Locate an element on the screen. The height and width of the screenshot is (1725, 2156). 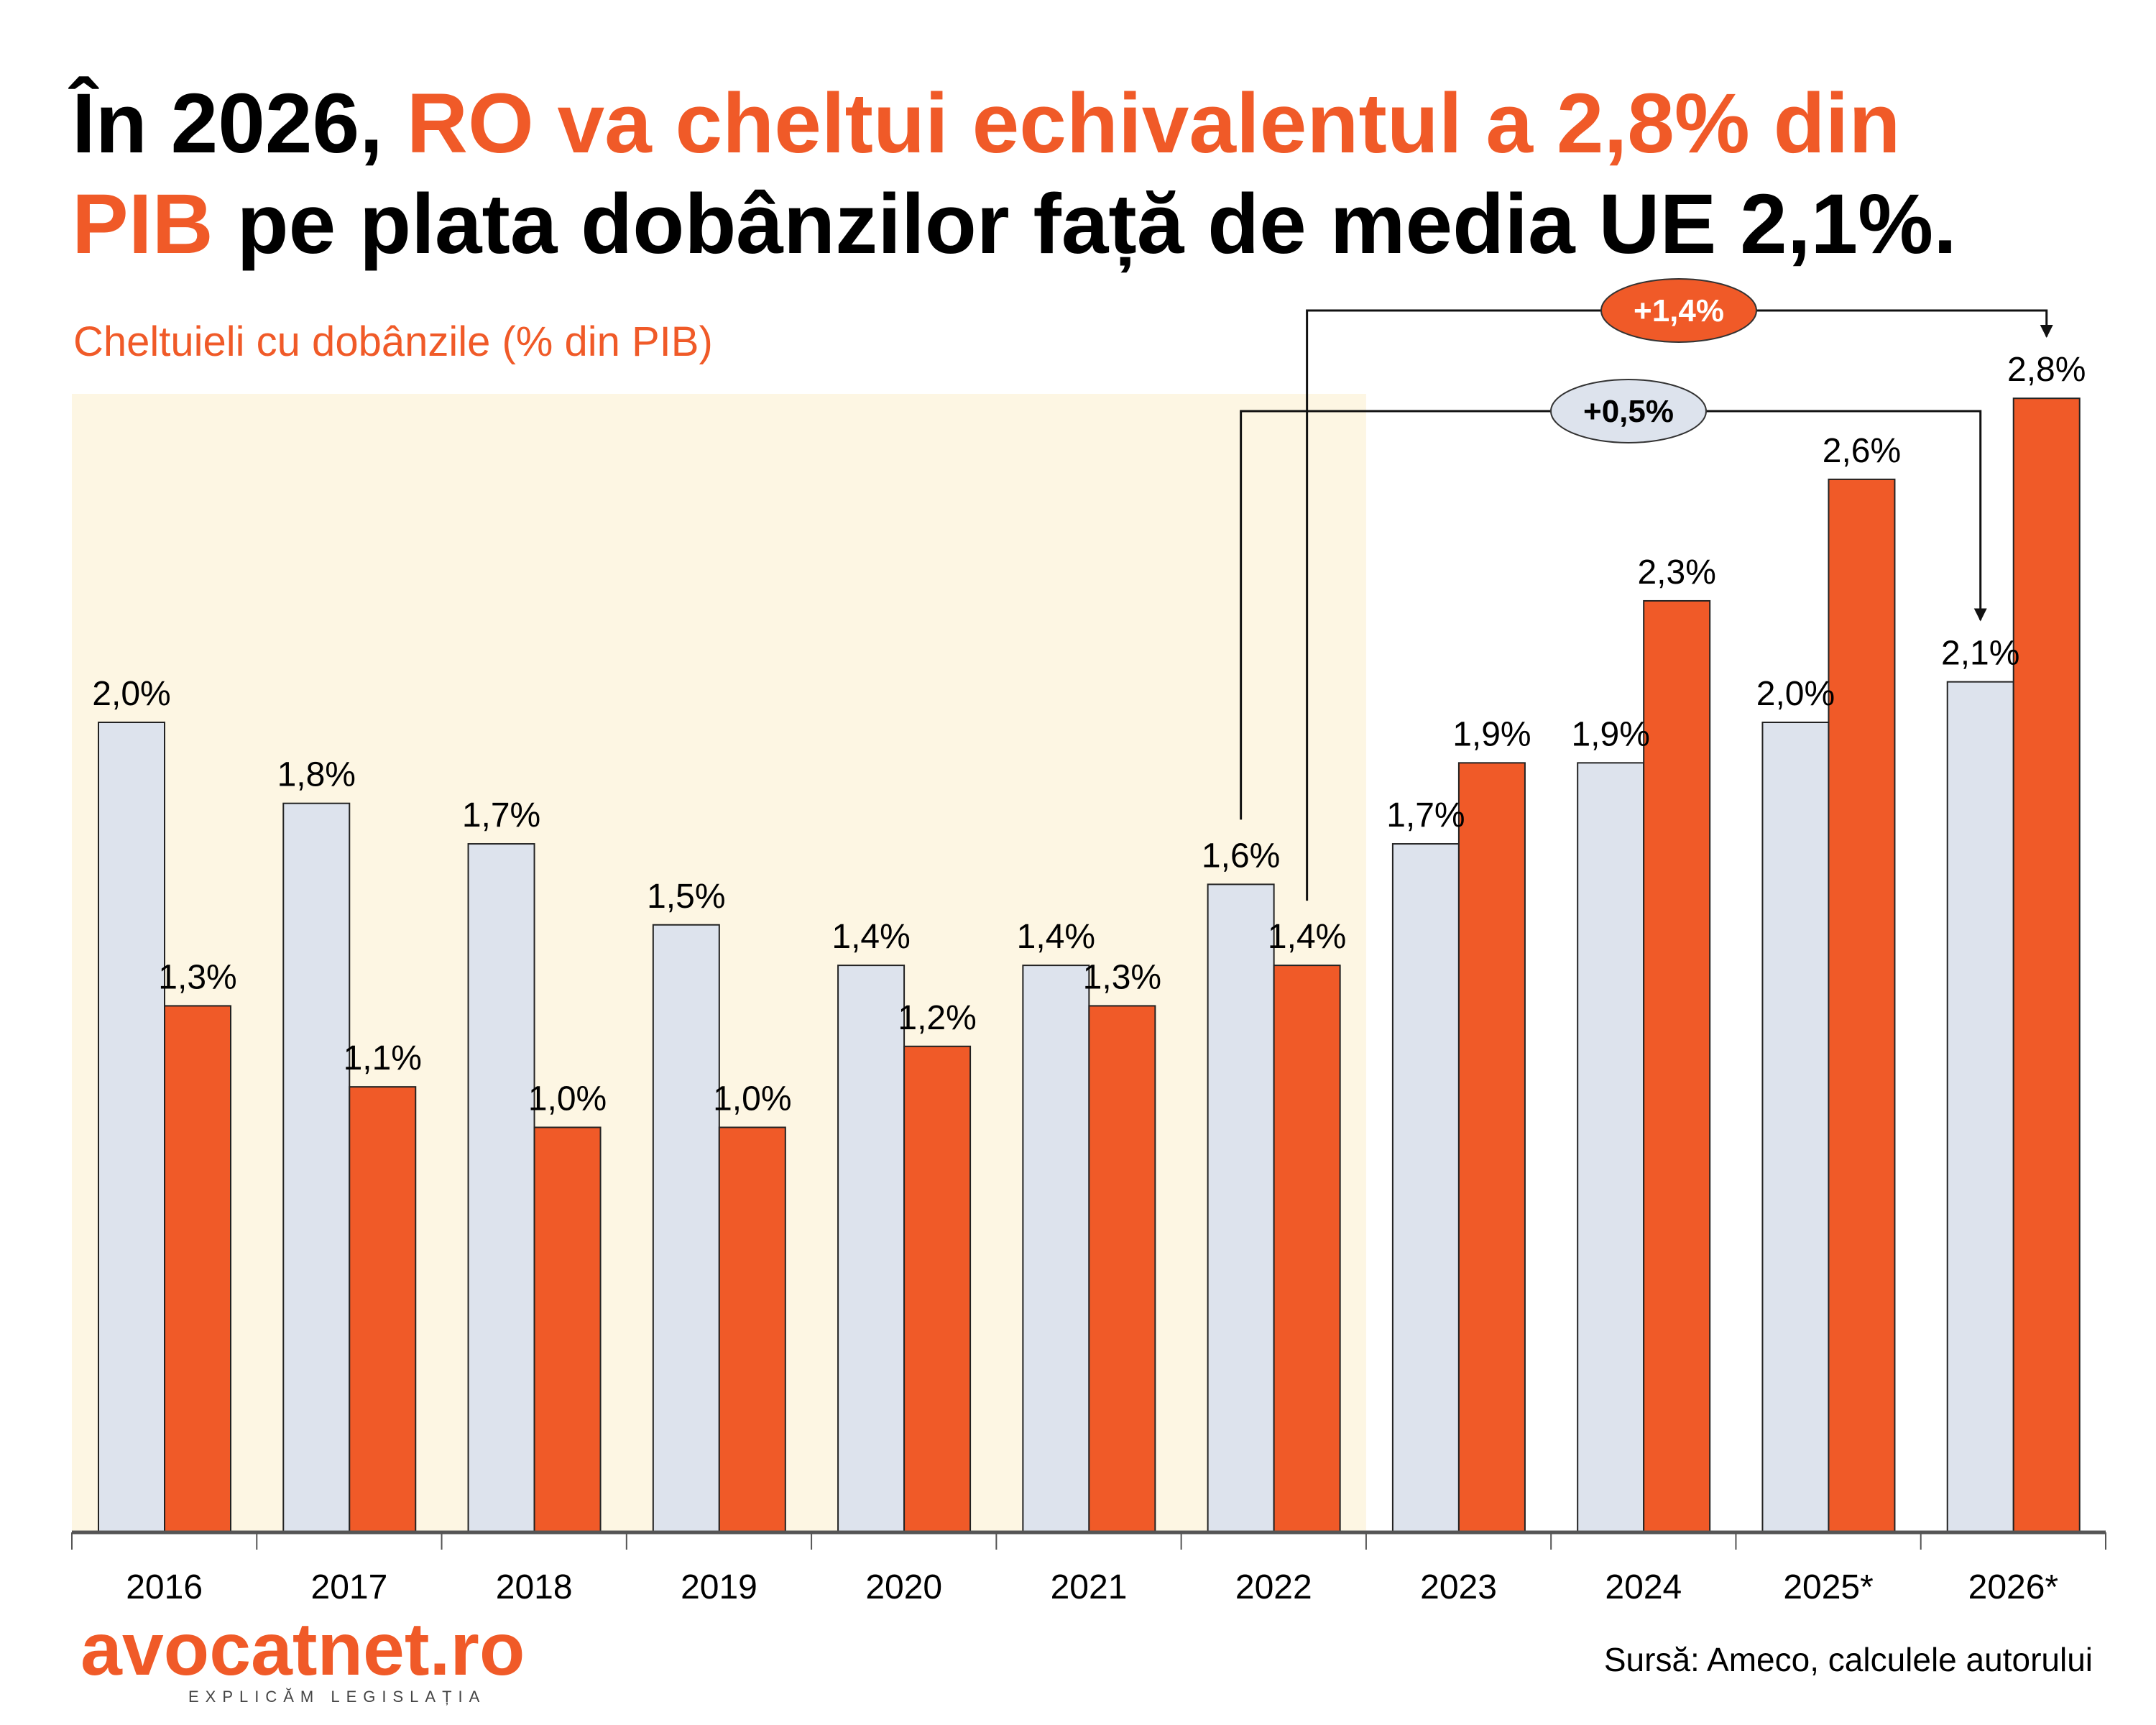
bar-ro-2023 is located at coordinates (1492, 1147).